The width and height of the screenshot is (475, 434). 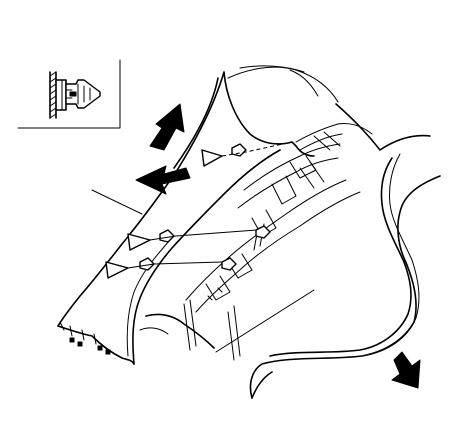 I want to click on clip-detail-inset, so click(x=69, y=94).